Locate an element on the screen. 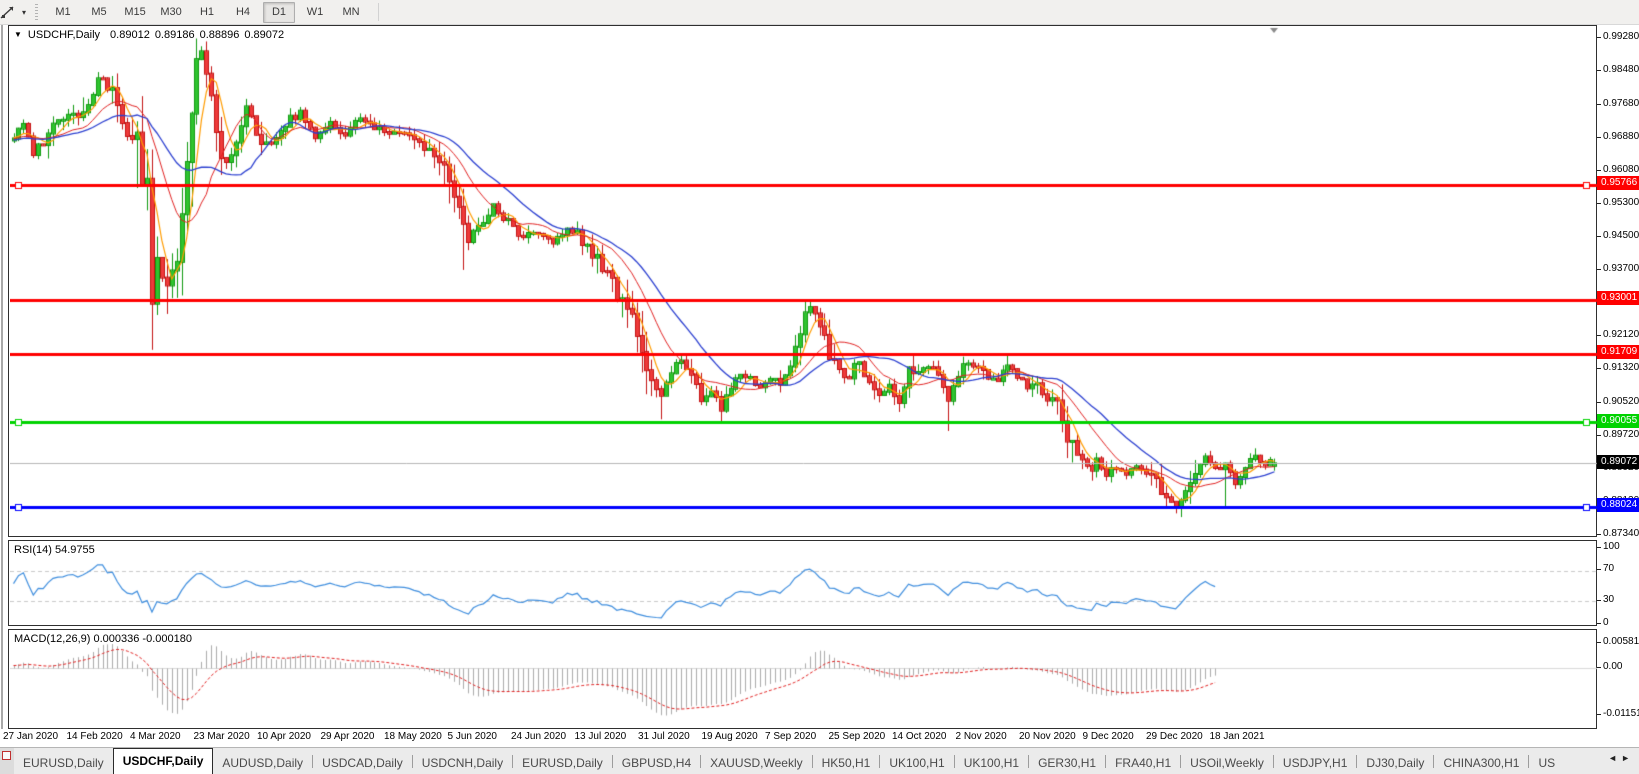 The width and height of the screenshot is (1639, 774). macd-label: MACD(12,26,9) 0.000336 -0.000180 is located at coordinates (103, 639).